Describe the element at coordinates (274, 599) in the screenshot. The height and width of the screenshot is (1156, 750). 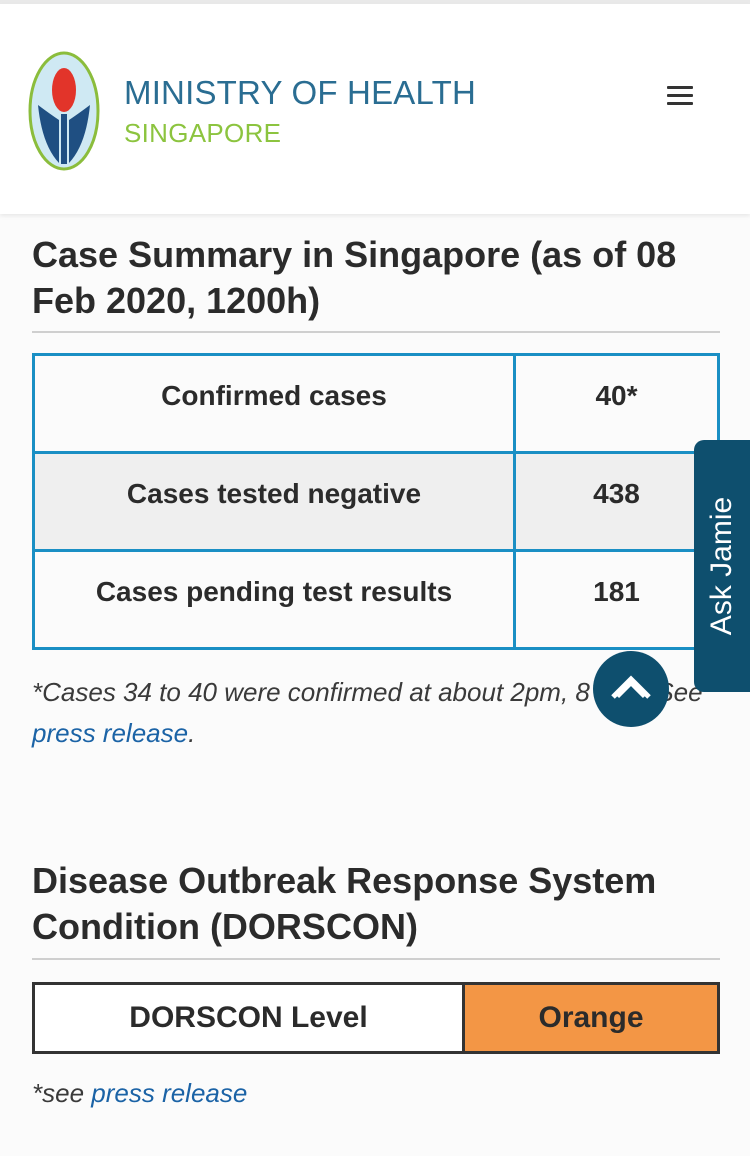
I see `table-cell-label: Cases pending test results` at that location.